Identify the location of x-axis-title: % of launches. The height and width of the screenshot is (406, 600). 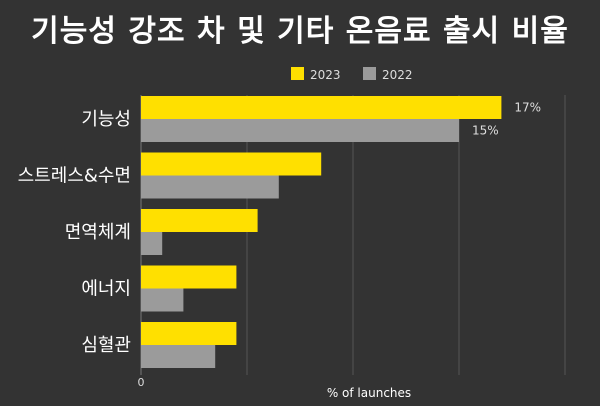
(369, 393).